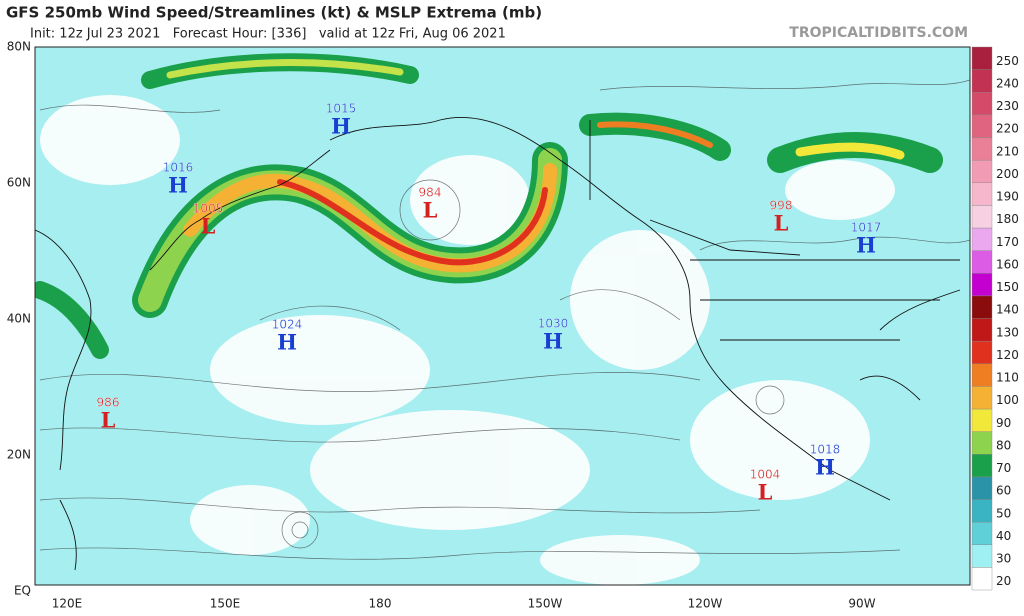 This screenshot has height=616, width=1024. What do you see at coordinates (1003, 513) in the screenshot?
I see `colorbar-label: 50` at bounding box center [1003, 513].